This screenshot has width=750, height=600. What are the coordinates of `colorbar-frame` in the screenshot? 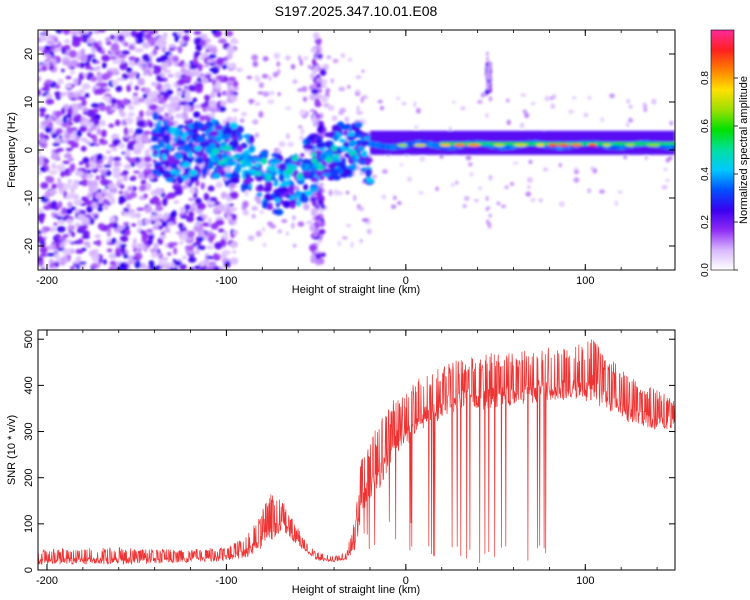 It's located at (722, 150).